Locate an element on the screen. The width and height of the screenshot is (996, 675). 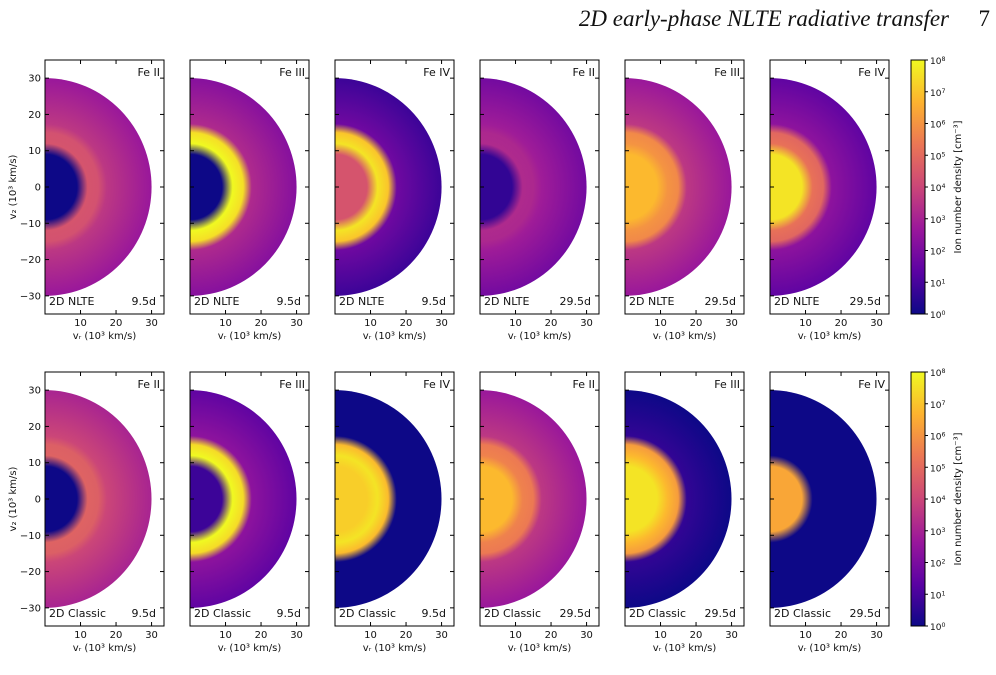
panel-1-3: 10 20 30 Fe IV 2D NLTE 9.5d vᵣ (10³ km/s) is located at coordinates (394, 200).